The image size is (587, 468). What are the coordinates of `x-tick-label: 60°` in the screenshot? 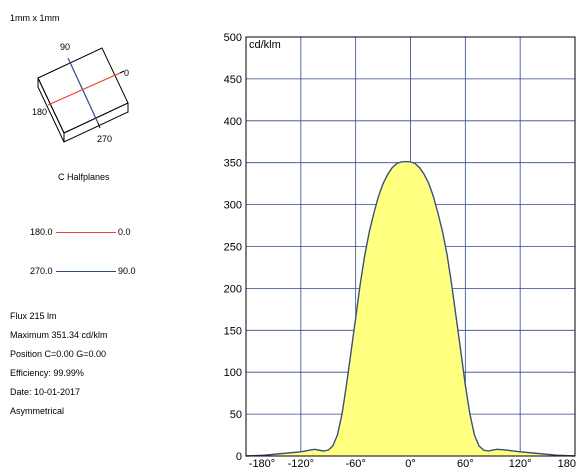 It's located at (465, 463).